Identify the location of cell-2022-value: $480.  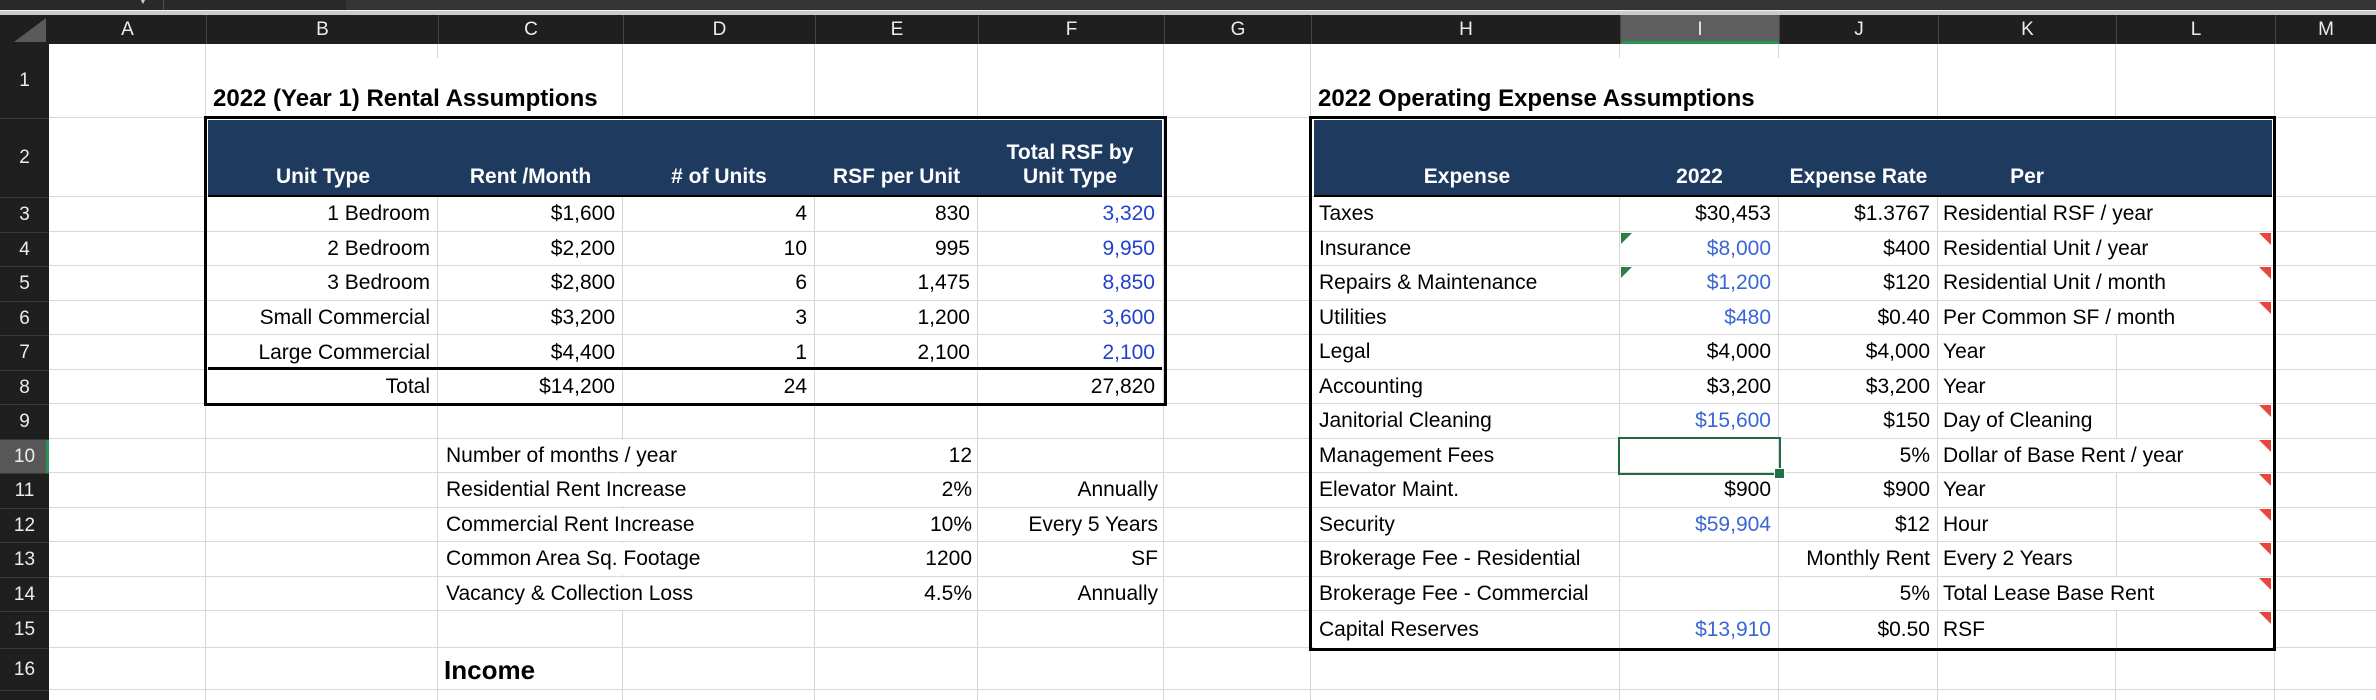
(1699, 317).